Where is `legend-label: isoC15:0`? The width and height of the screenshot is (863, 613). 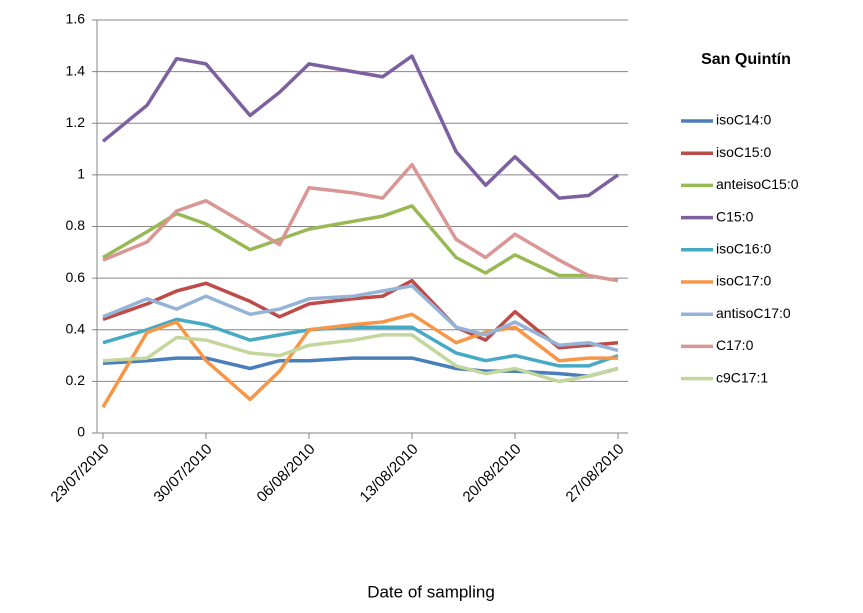 legend-label: isoC15:0 is located at coordinates (743, 152).